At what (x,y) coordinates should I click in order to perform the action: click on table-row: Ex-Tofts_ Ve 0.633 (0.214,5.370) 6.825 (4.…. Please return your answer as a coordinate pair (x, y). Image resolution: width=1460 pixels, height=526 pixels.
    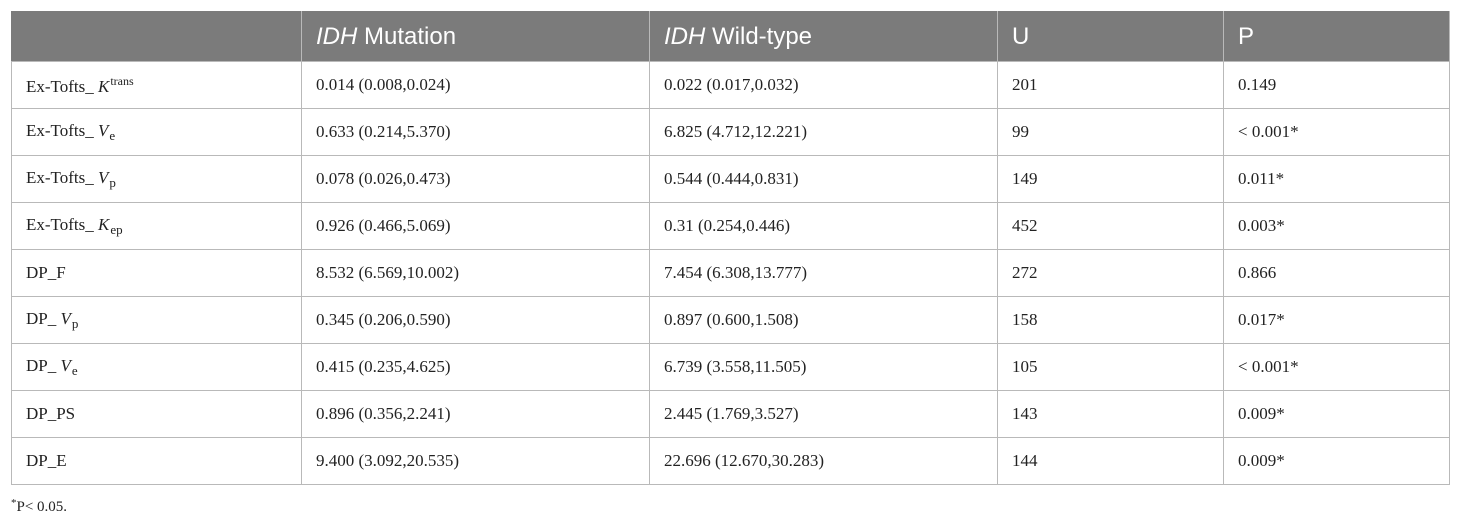
    Looking at the image, I should click on (730, 132).